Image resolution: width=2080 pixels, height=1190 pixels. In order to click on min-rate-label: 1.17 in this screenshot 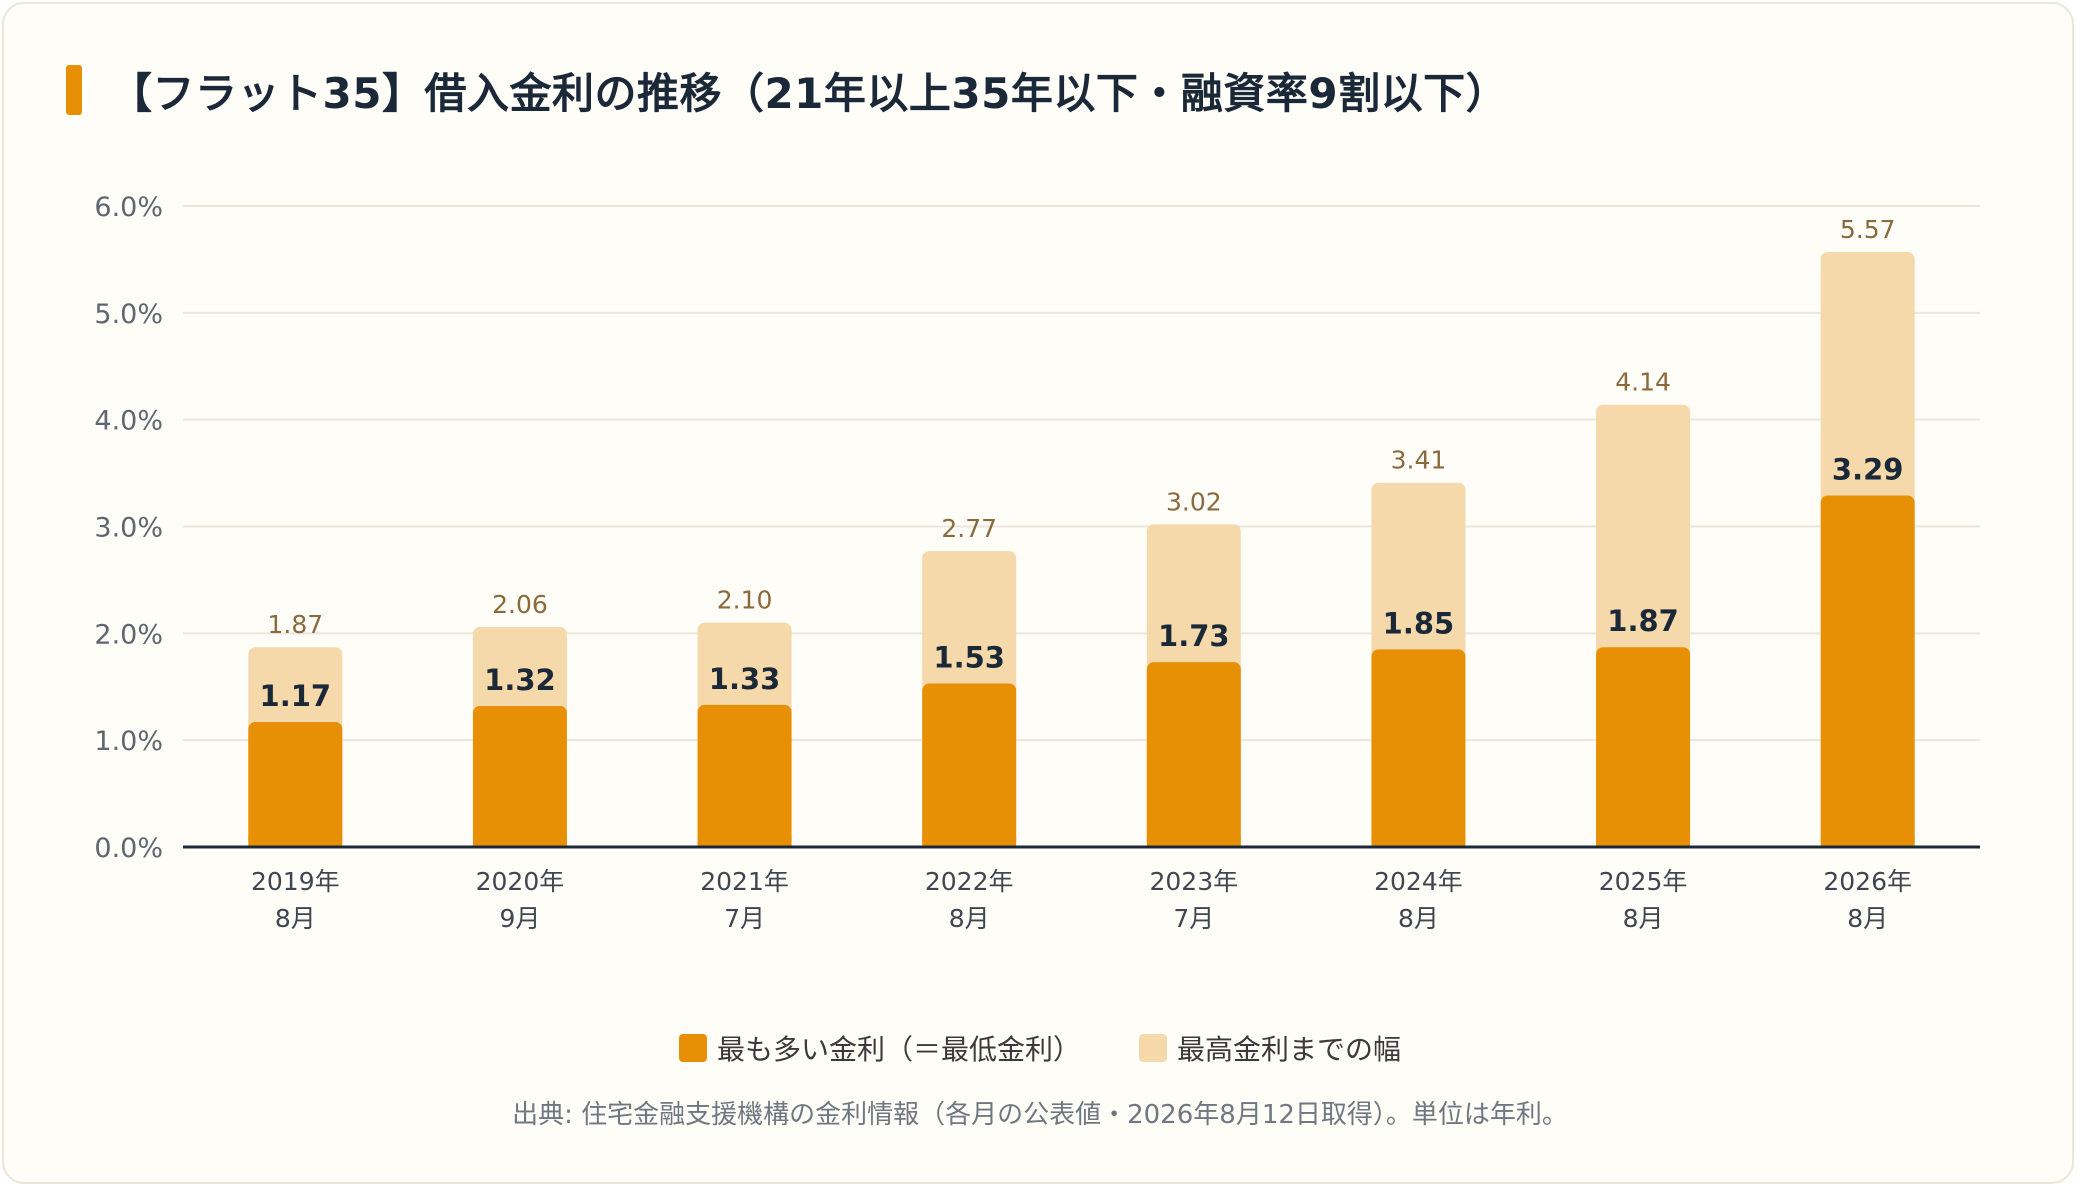, I will do `click(296, 696)`.